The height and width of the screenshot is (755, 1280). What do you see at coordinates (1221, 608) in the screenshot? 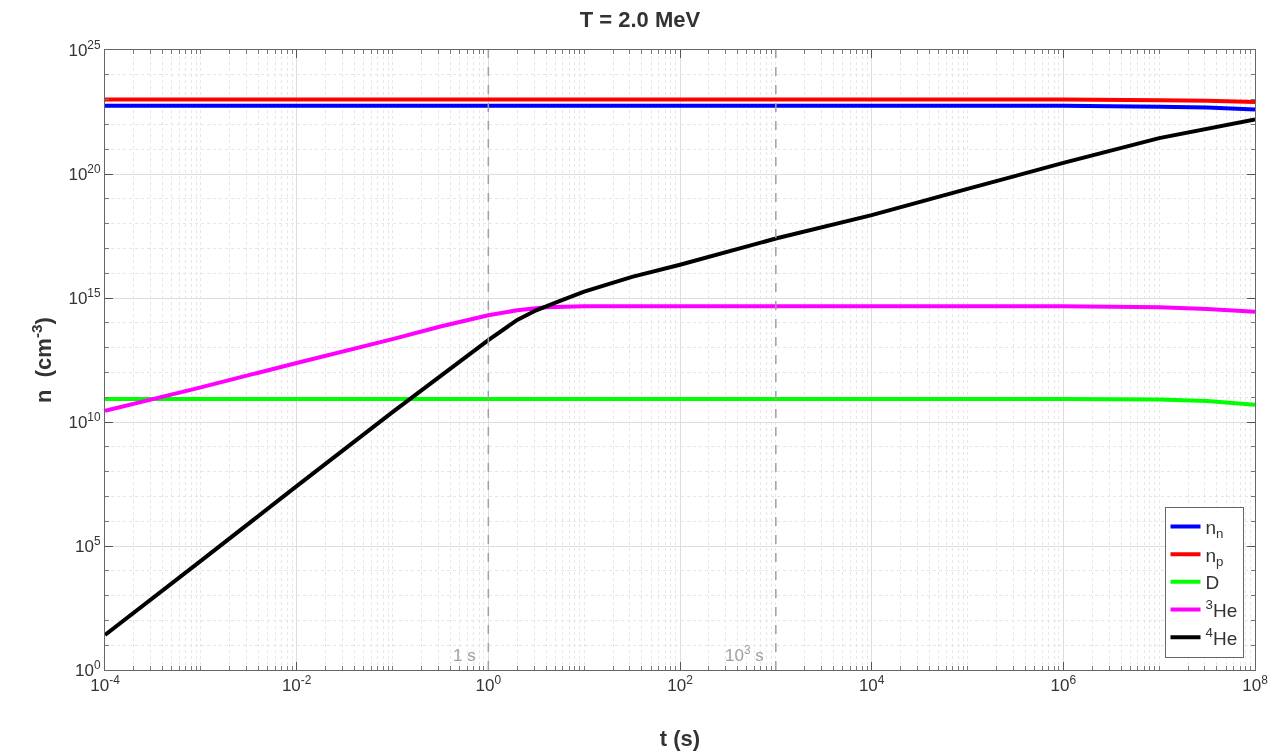
I see `legend-label: $^{3}$He` at bounding box center [1221, 608].